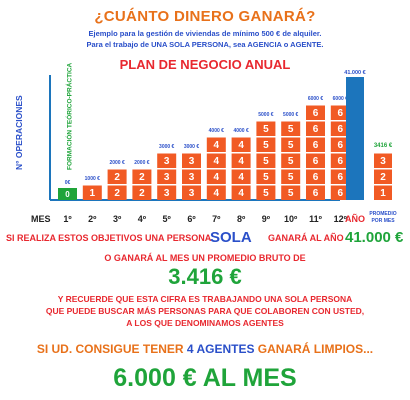 The width and height of the screenshot is (410, 400). What do you see at coordinates (382, 214) in the screenshot?
I see `average-tick-label-1: PROMEDIO` at bounding box center [382, 214].